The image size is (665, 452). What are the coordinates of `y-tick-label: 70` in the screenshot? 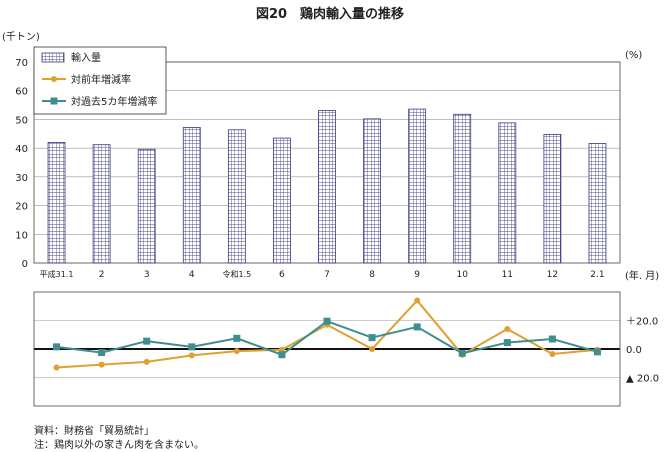 It's located at (21, 63).